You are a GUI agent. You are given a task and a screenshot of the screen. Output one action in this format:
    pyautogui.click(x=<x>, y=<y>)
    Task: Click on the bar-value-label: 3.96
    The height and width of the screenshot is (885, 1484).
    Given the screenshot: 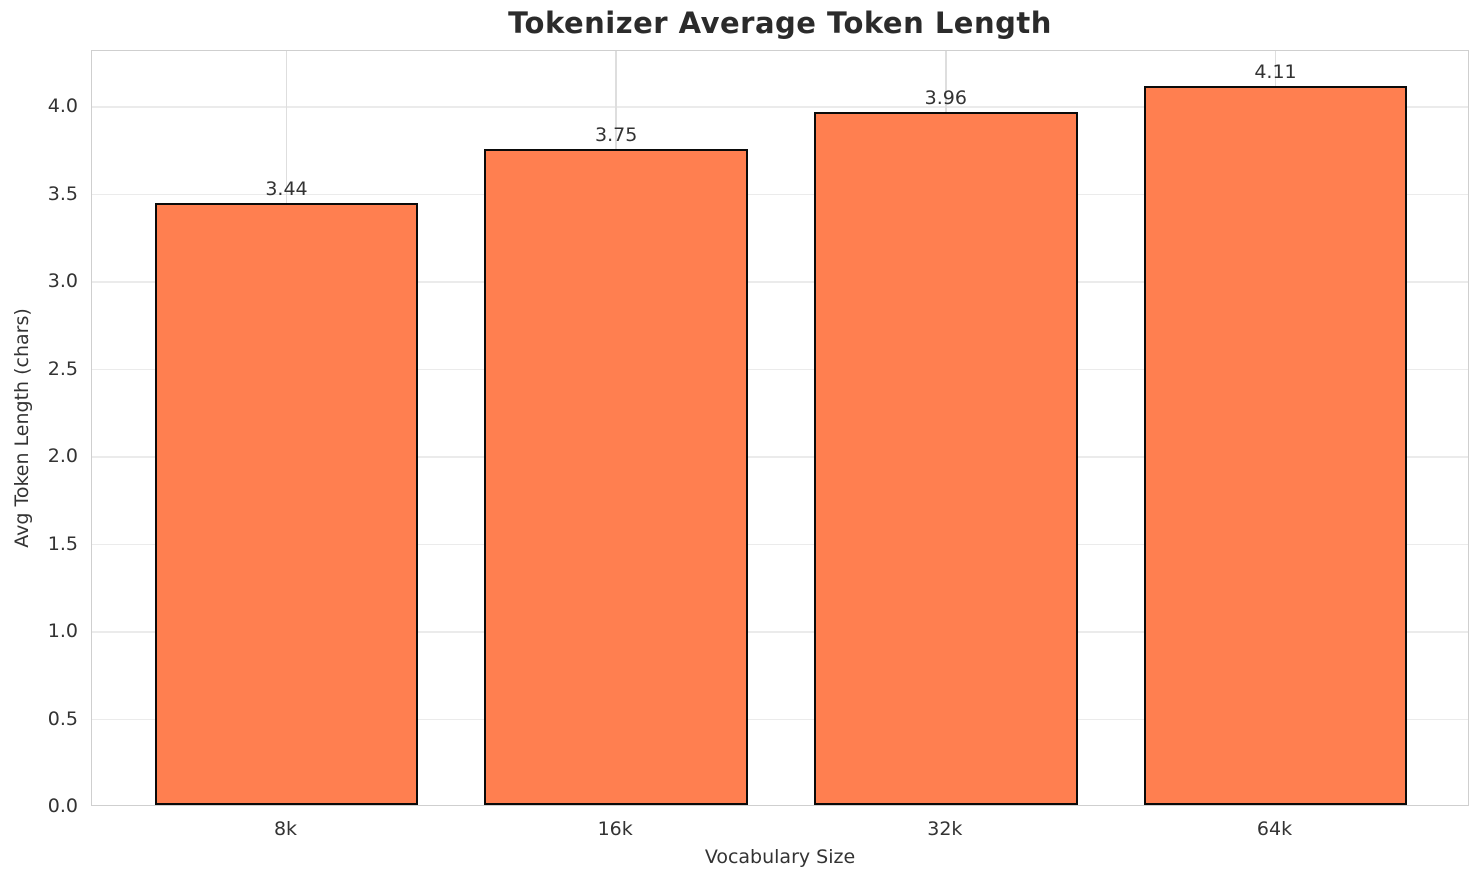 What is the action you would take?
    pyautogui.click(x=945, y=98)
    